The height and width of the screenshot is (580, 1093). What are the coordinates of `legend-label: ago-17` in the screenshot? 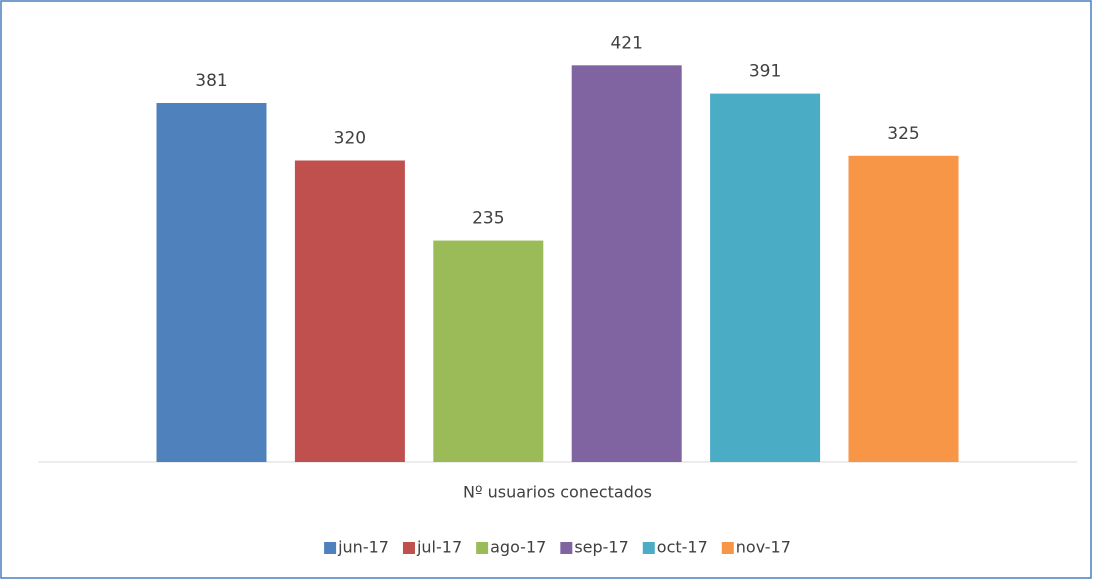 It's located at (518, 547).